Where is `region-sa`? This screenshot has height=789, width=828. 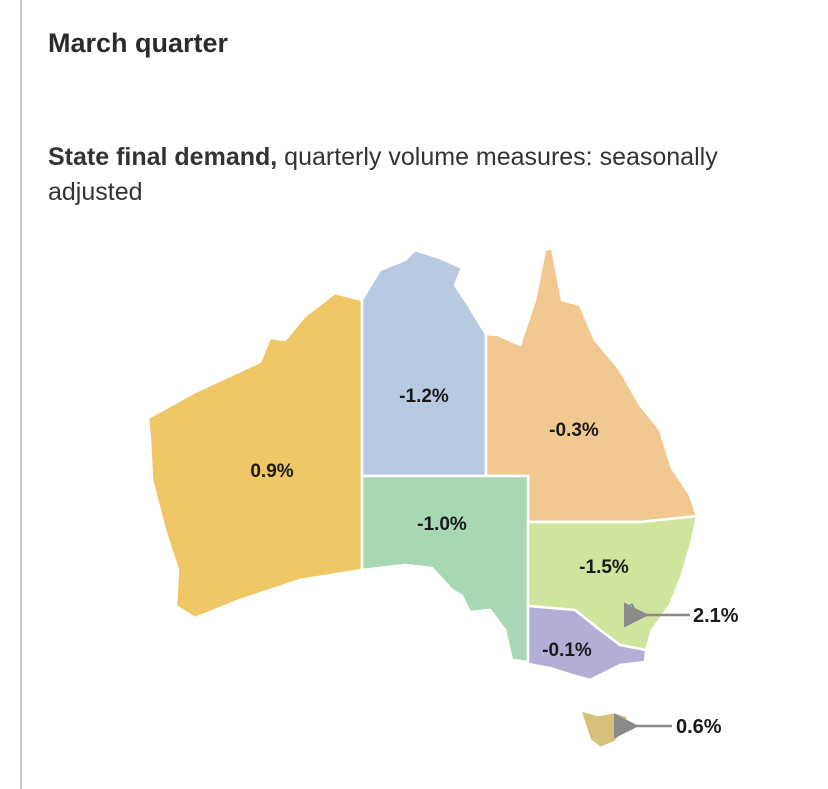 region-sa is located at coordinates (445, 569).